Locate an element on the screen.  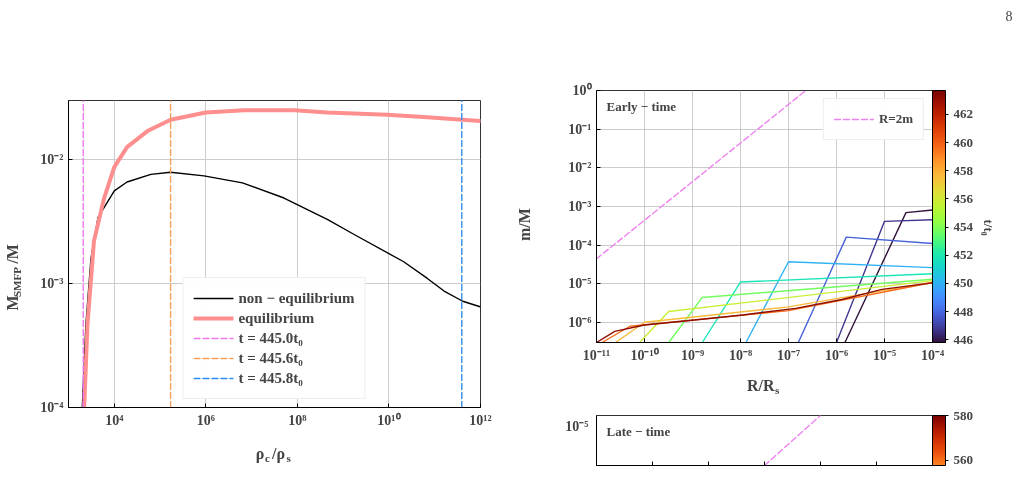
color-bar-title: t/t₀ is located at coordinates (988, 227).